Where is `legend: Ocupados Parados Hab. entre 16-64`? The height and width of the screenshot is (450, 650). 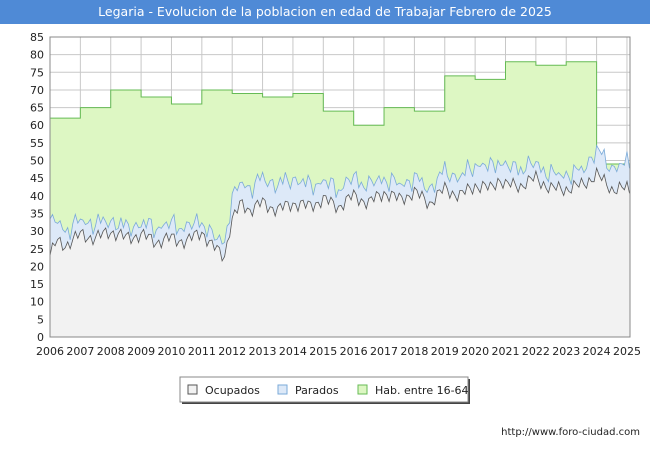 legend: Ocupados Parados Hab. entre 16-64 is located at coordinates (324, 390).